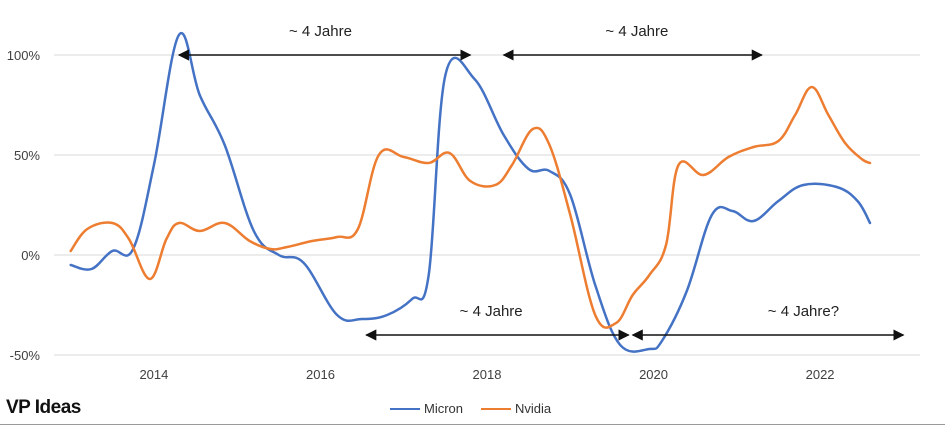  What do you see at coordinates (444, 408) in the screenshot?
I see `legend-label-micron: Micron` at bounding box center [444, 408].